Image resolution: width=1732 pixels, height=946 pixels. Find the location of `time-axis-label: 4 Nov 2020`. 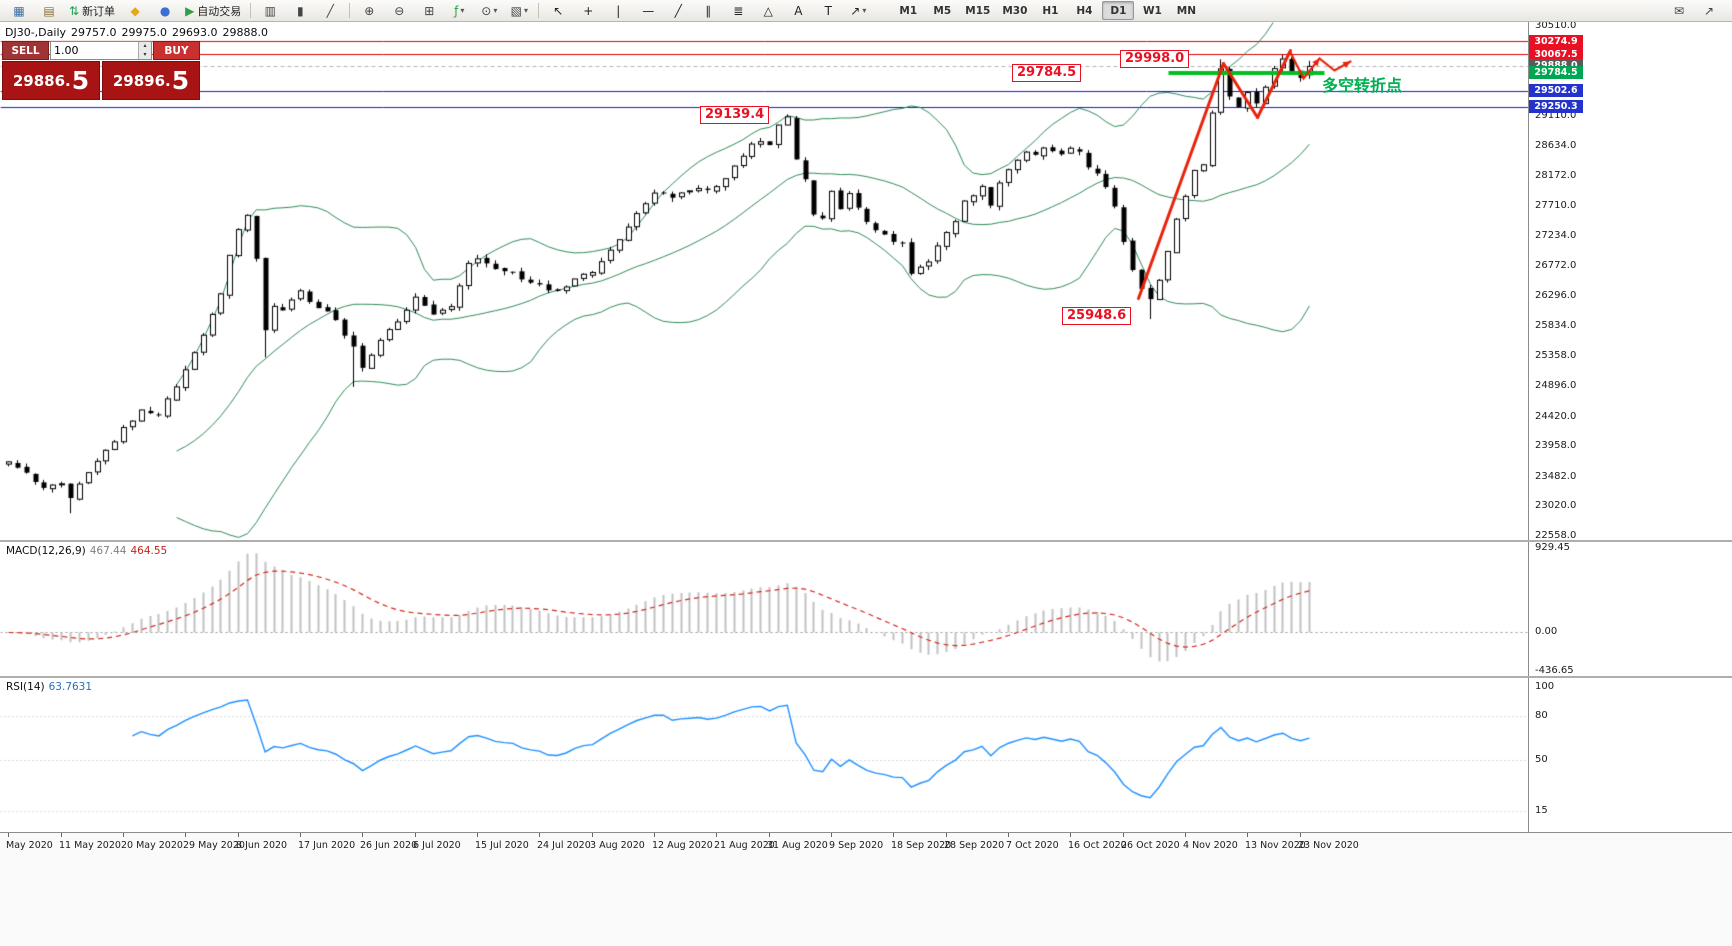

time-axis-label: 4 Nov 2020 is located at coordinates (1210, 845).